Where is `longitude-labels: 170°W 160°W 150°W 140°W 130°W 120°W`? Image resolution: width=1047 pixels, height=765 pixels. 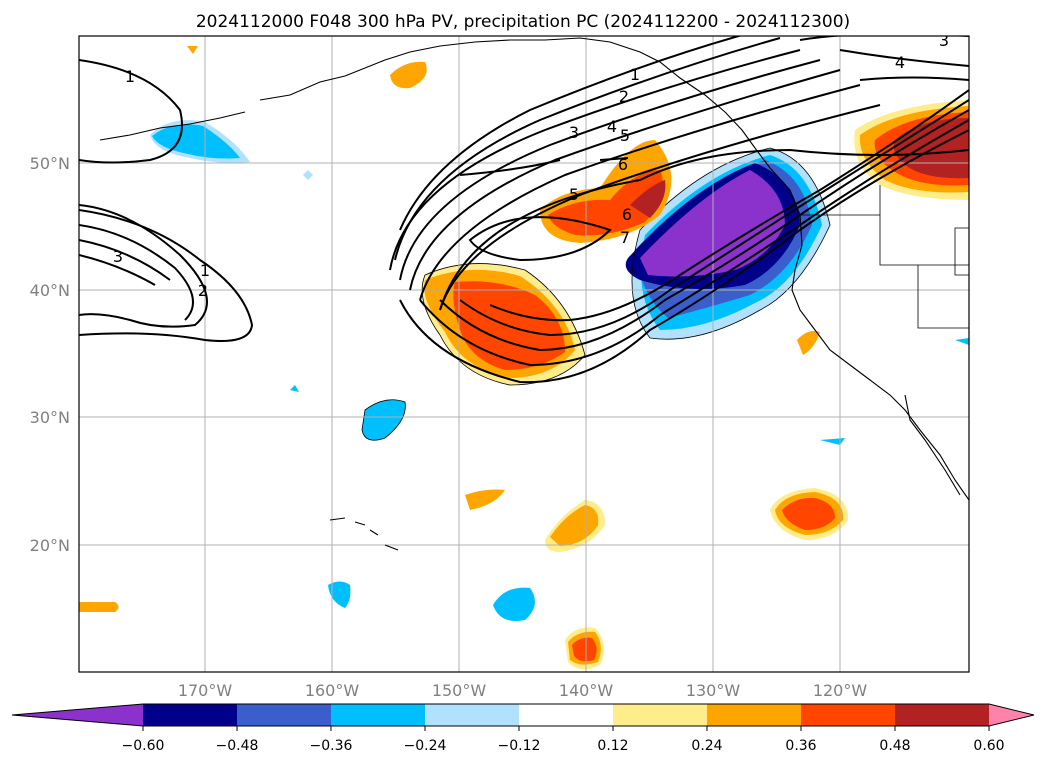
longitude-labels: 170°W 160°W 150°W 140°W 130°W 120°W is located at coordinates (523, 690).